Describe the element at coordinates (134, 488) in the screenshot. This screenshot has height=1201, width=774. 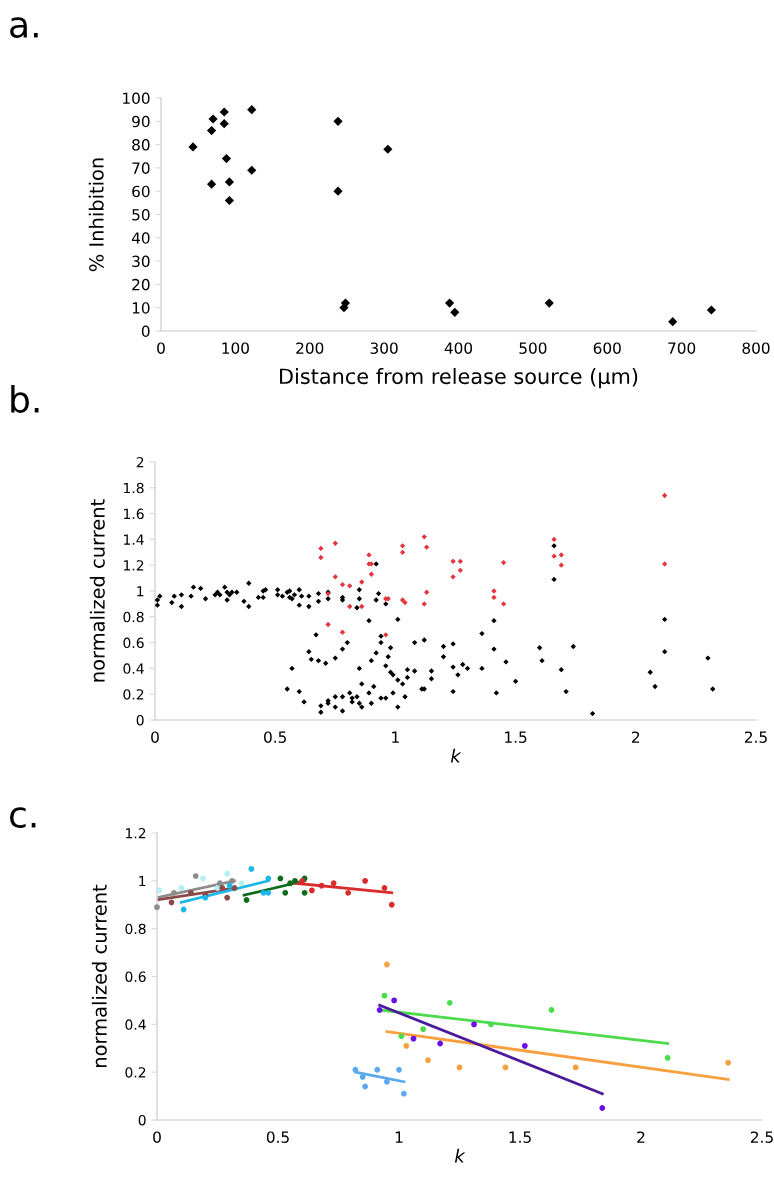
I see `y-tick-label: 1.8` at that location.